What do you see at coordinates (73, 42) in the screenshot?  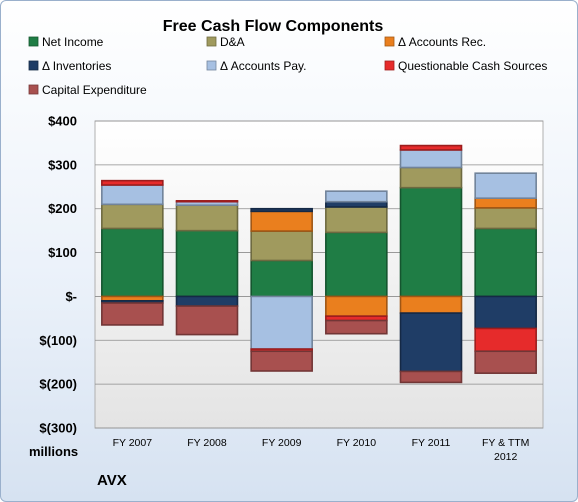 I see `legend-label: Net Income` at bounding box center [73, 42].